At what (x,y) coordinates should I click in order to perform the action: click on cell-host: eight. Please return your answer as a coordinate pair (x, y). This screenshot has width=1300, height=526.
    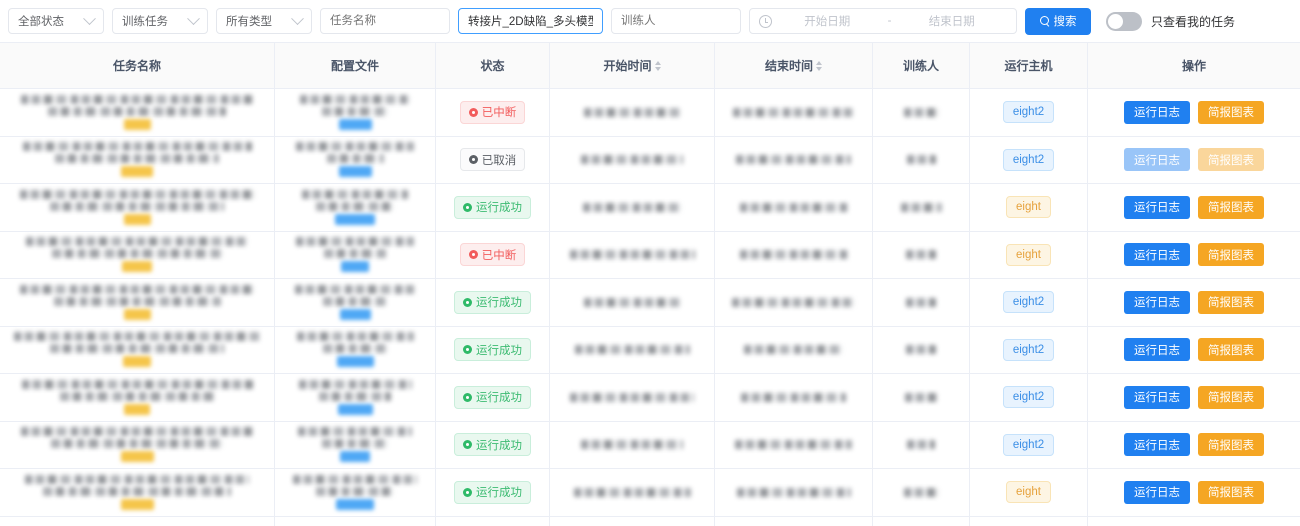
    Looking at the image, I should click on (1029, 492).